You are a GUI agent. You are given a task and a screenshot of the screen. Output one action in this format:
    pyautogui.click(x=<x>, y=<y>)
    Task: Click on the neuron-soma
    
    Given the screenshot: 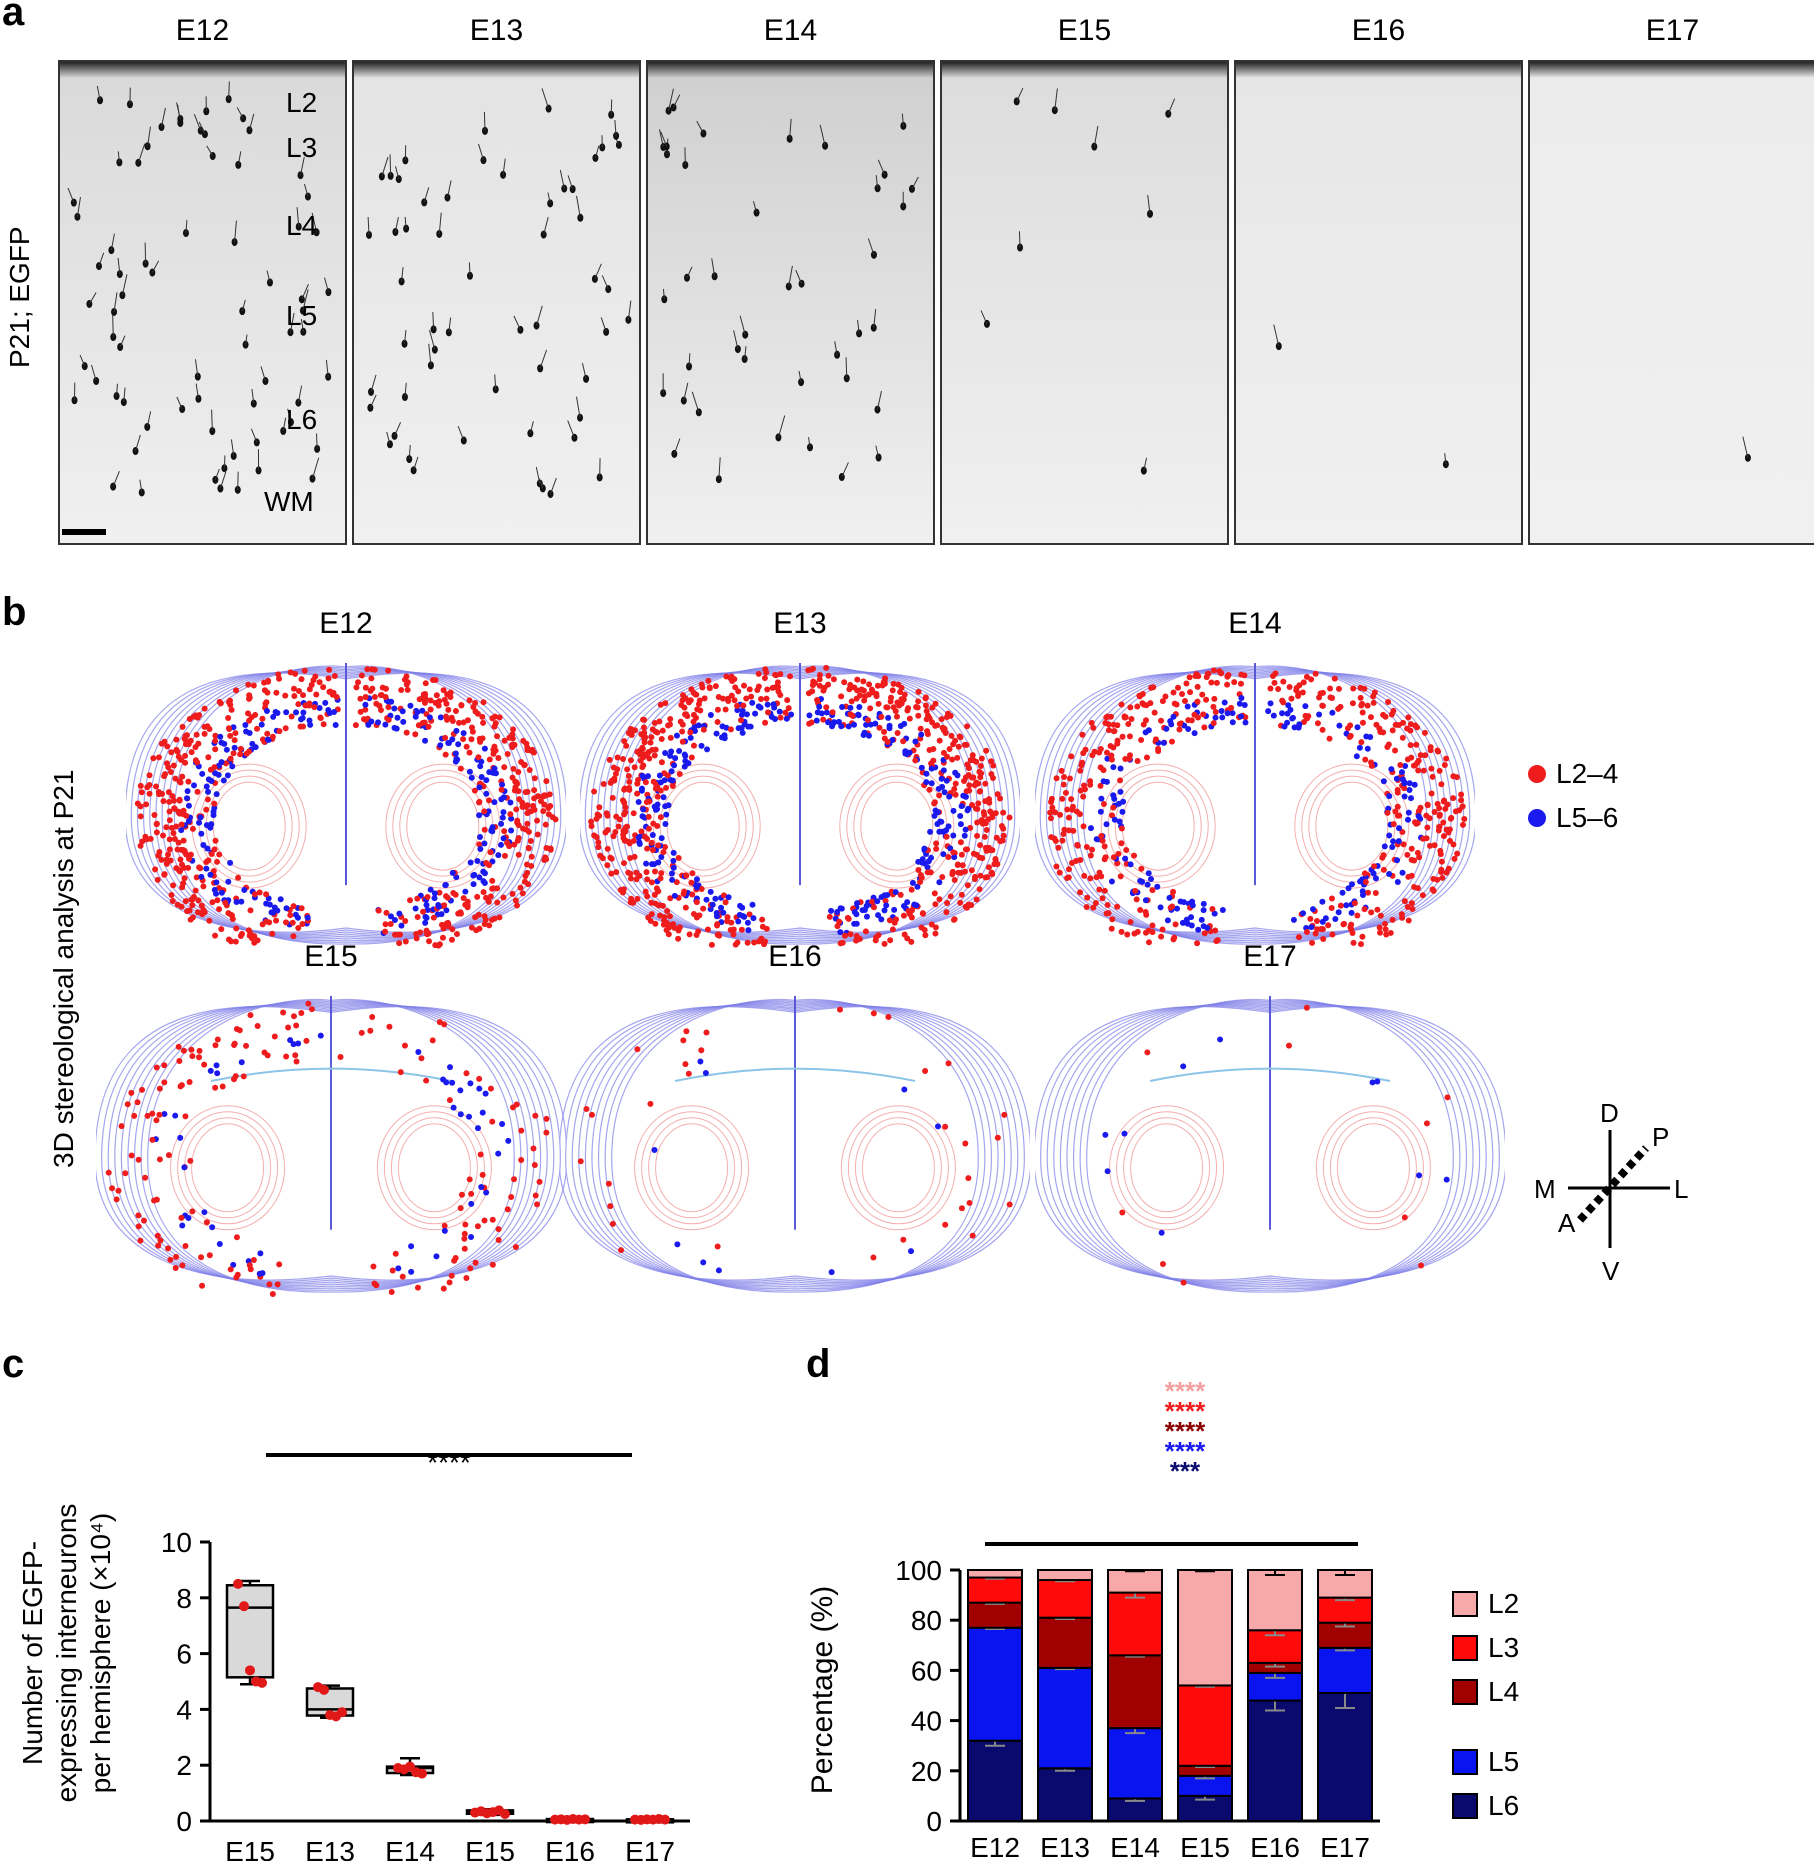 What is the action you would take?
    pyautogui.click(x=298, y=226)
    